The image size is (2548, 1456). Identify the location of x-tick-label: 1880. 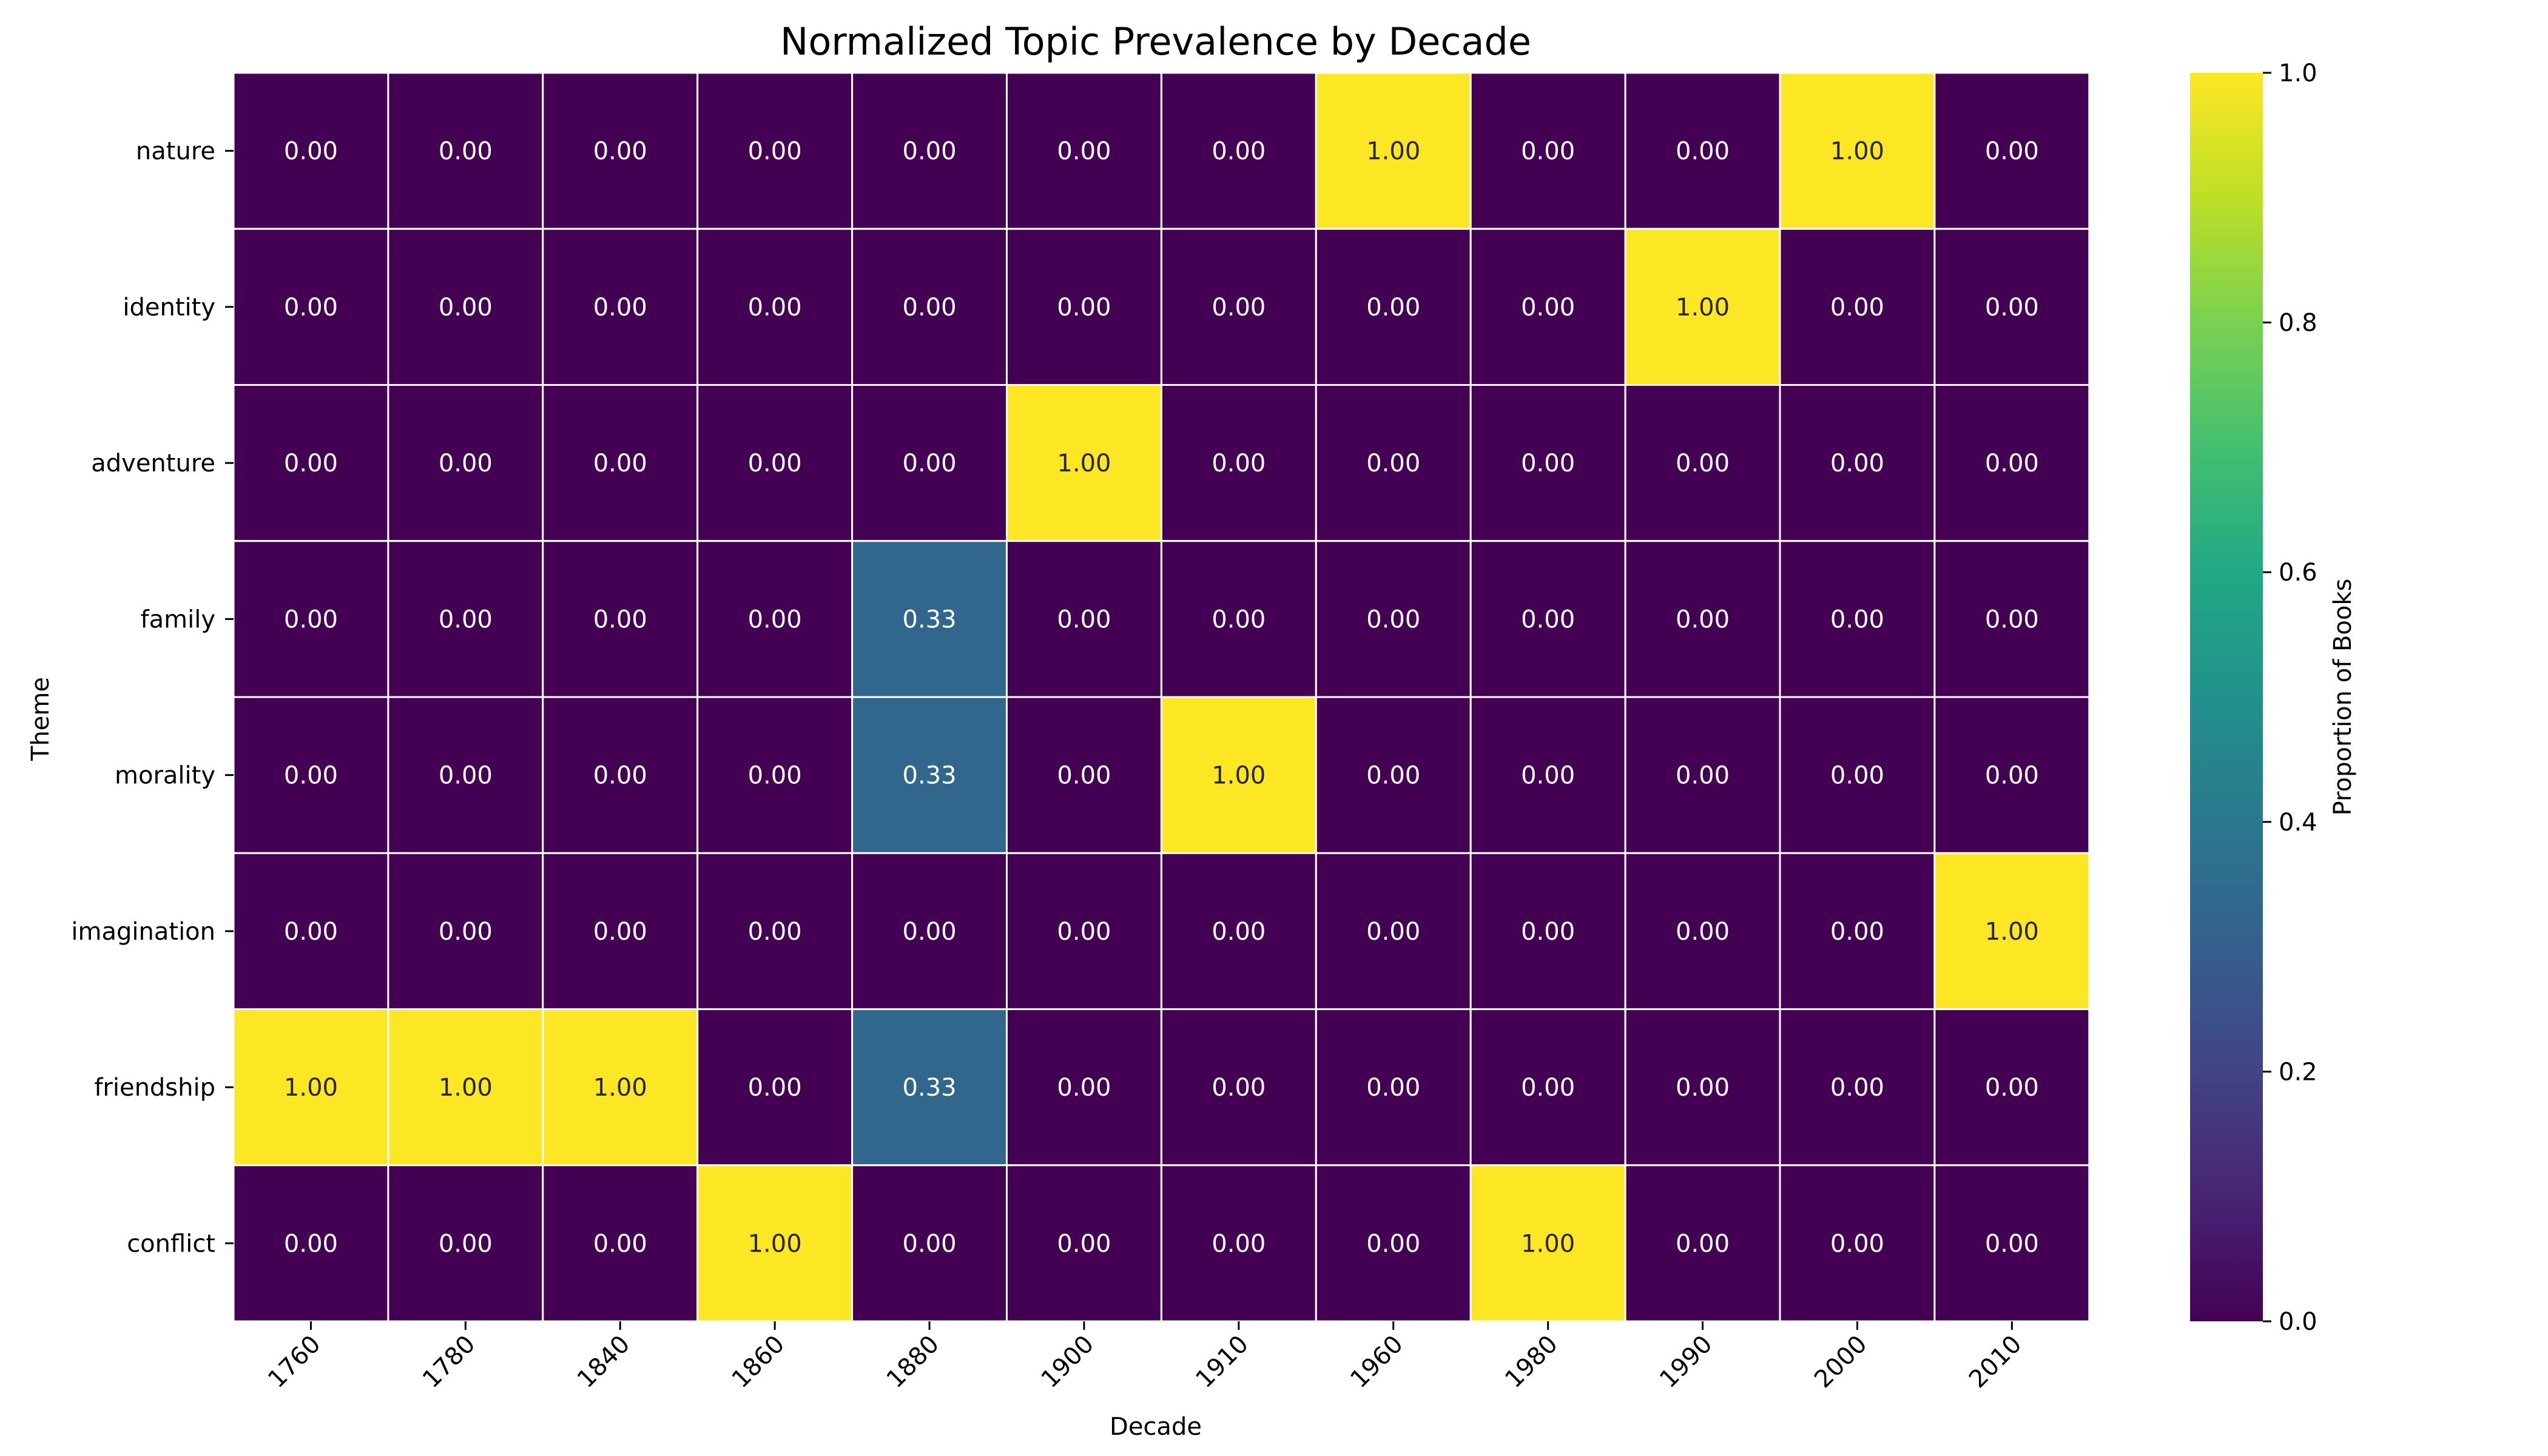
(913, 1362).